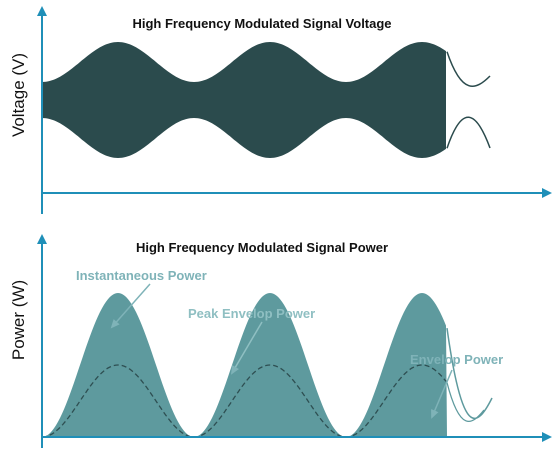  Describe the element at coordinates (251, 313) in the screenshot. I see `peak-envelope-power-label: Peak Envelop Power` at that location.